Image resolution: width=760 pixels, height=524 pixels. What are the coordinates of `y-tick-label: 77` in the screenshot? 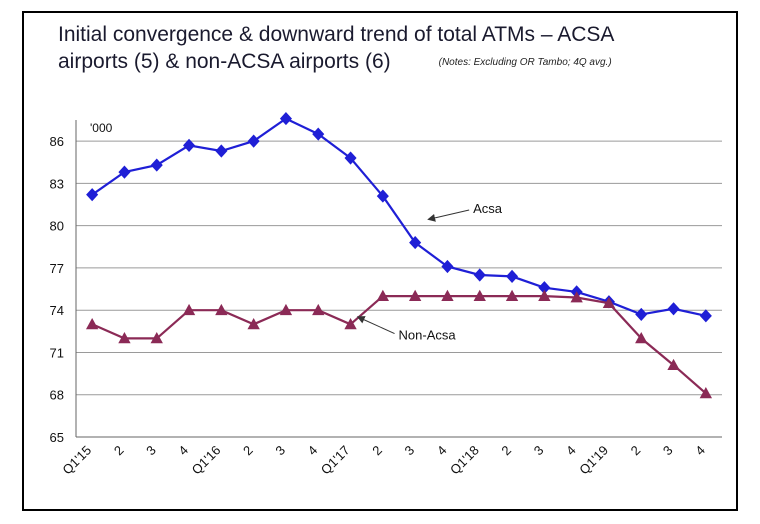 It's located at (57, 268).